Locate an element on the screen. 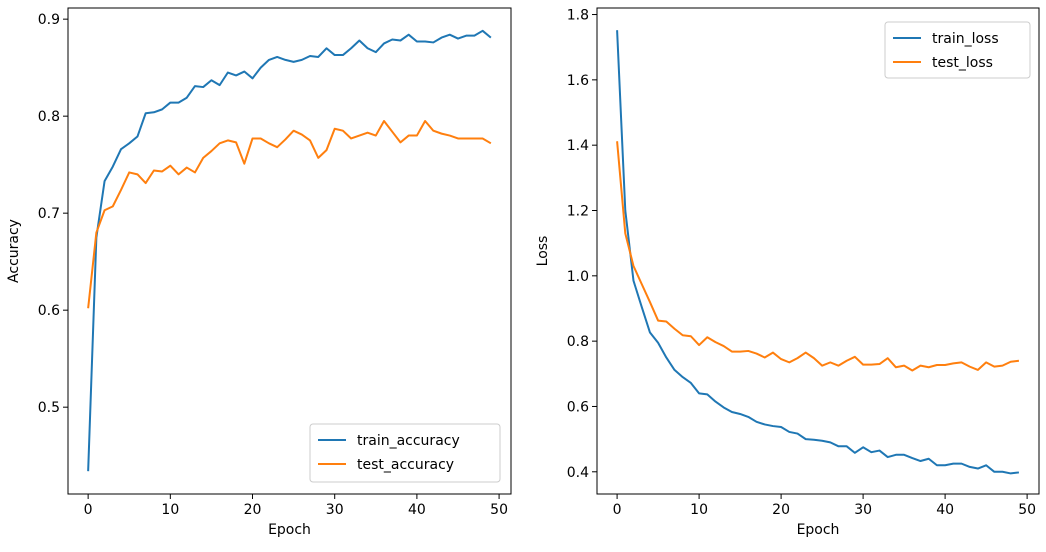 The height and width of the screenshot is (552, 1046). accuracy-xtick-label: 30 is located at coordinates (335, 510).